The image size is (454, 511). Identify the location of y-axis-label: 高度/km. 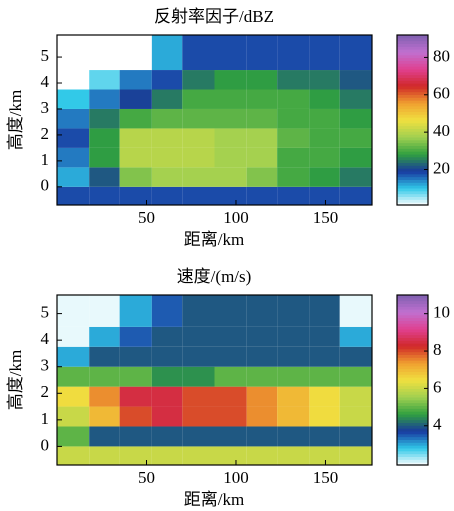
(15, 120).